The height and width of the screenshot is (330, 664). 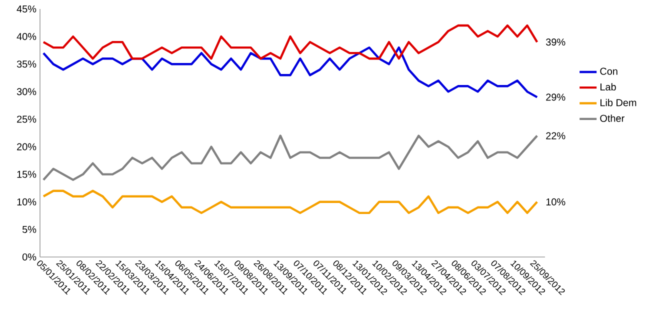 I want to click on legend-label: Lib Dem, so click(x=618, y=102).